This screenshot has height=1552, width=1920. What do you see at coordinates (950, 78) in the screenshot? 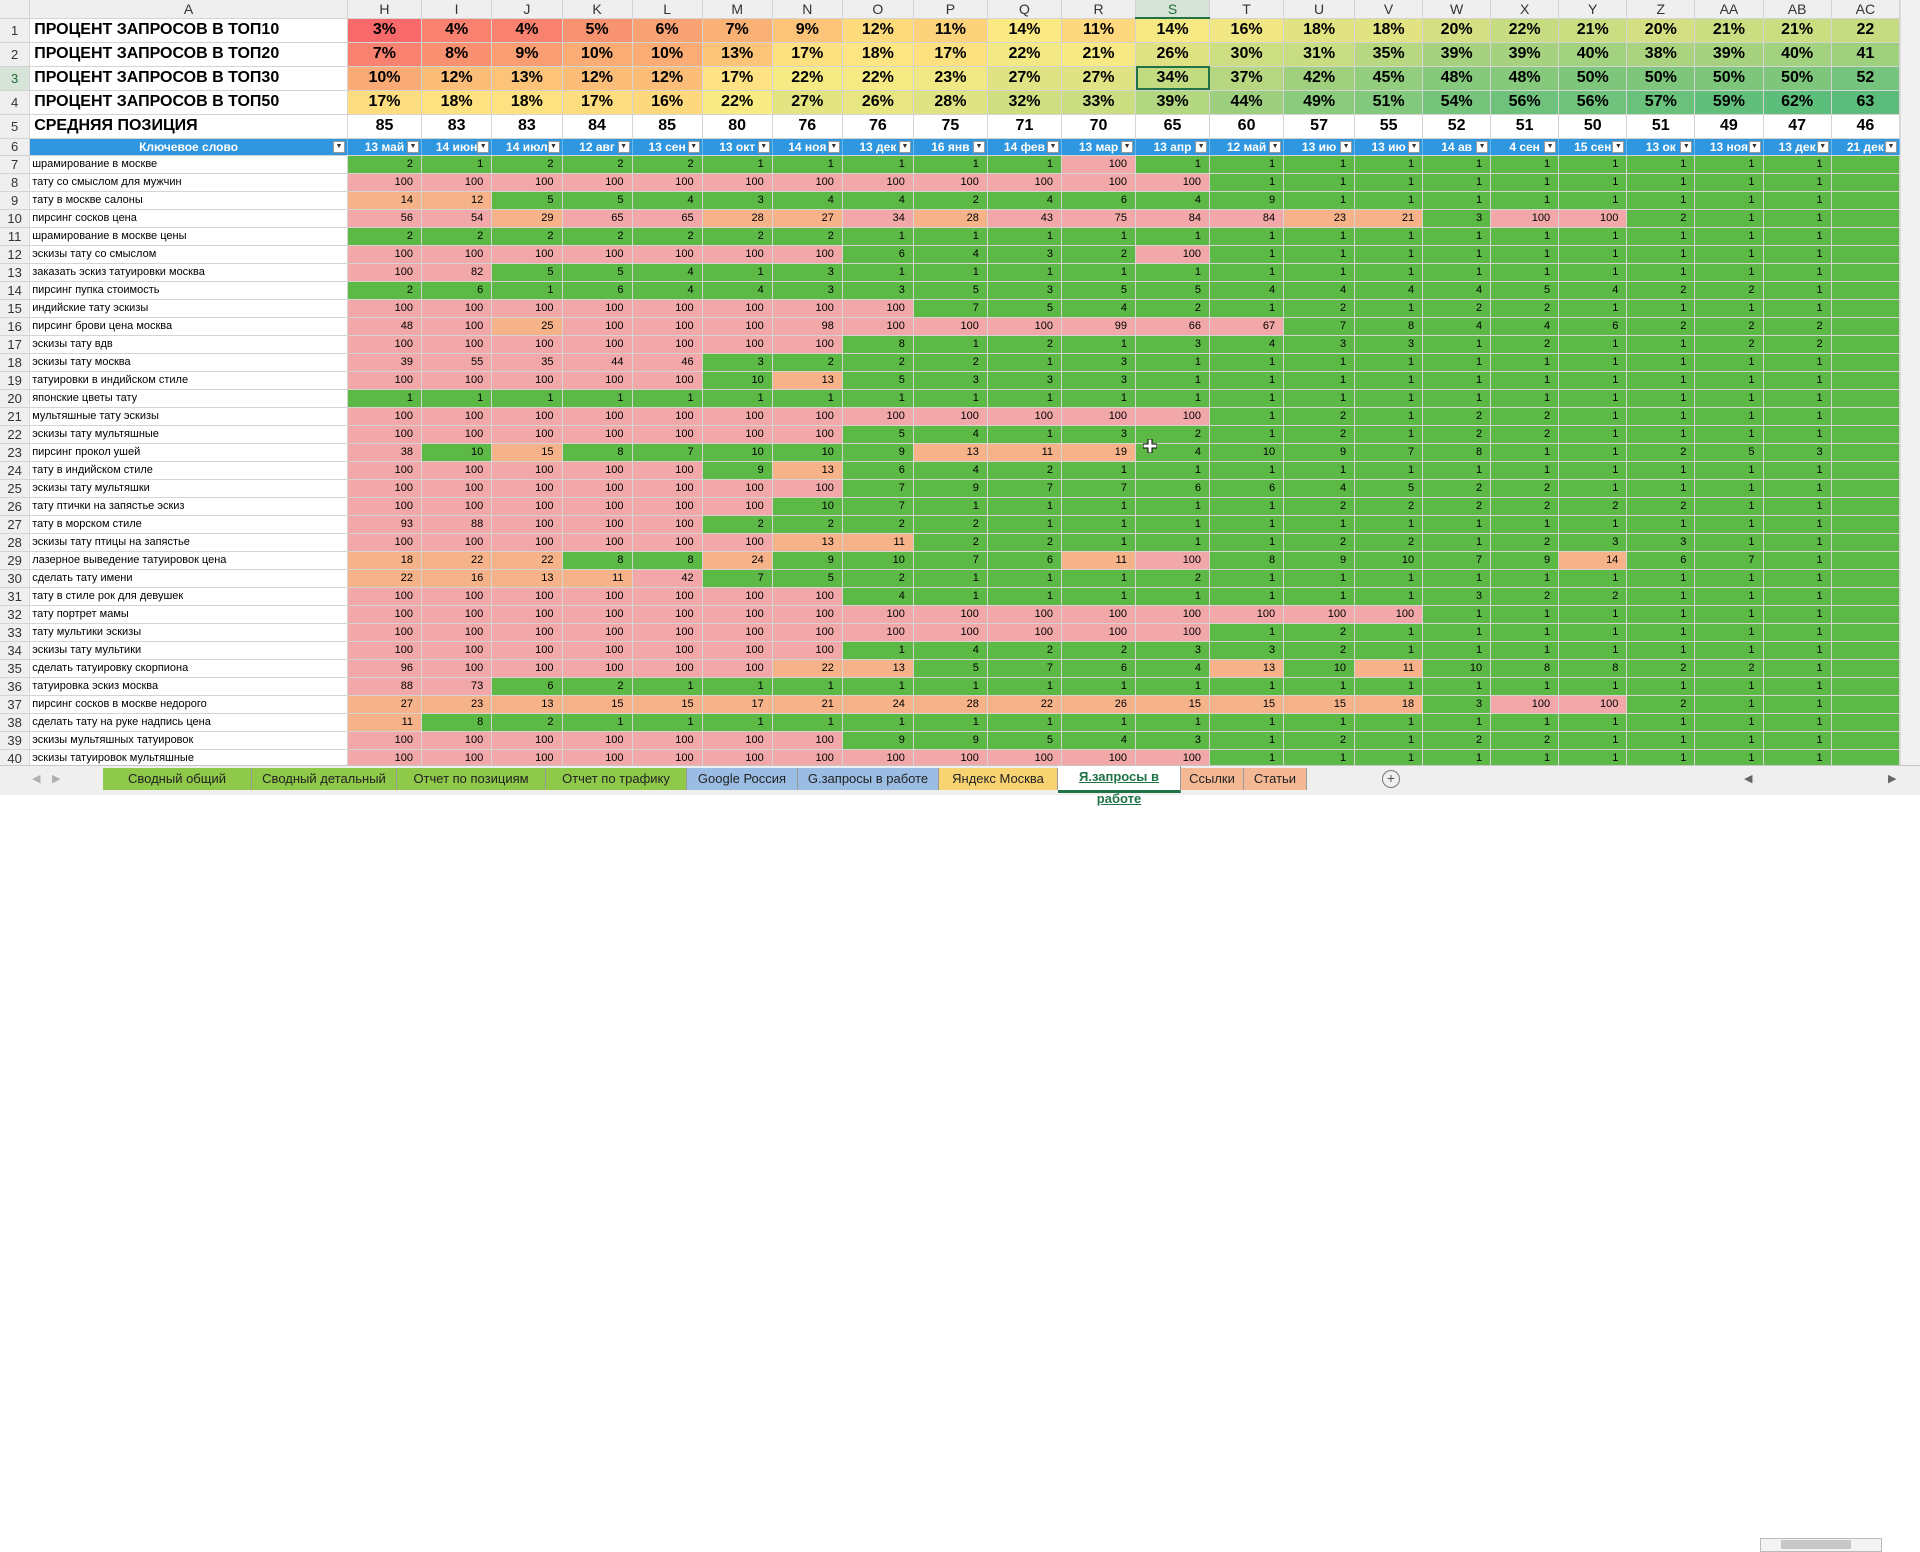
I see `summary-cell: 23%` at bounding box center [950, 78].